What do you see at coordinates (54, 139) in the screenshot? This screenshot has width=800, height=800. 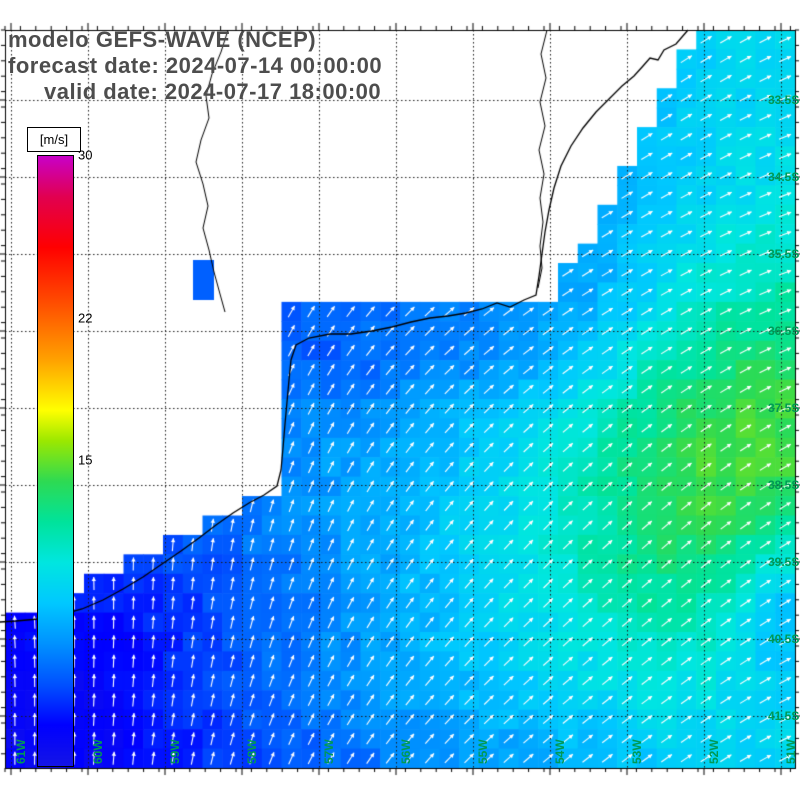 I see `colorbar-unit-label: [m/s]` at bounding box center [54, 139].